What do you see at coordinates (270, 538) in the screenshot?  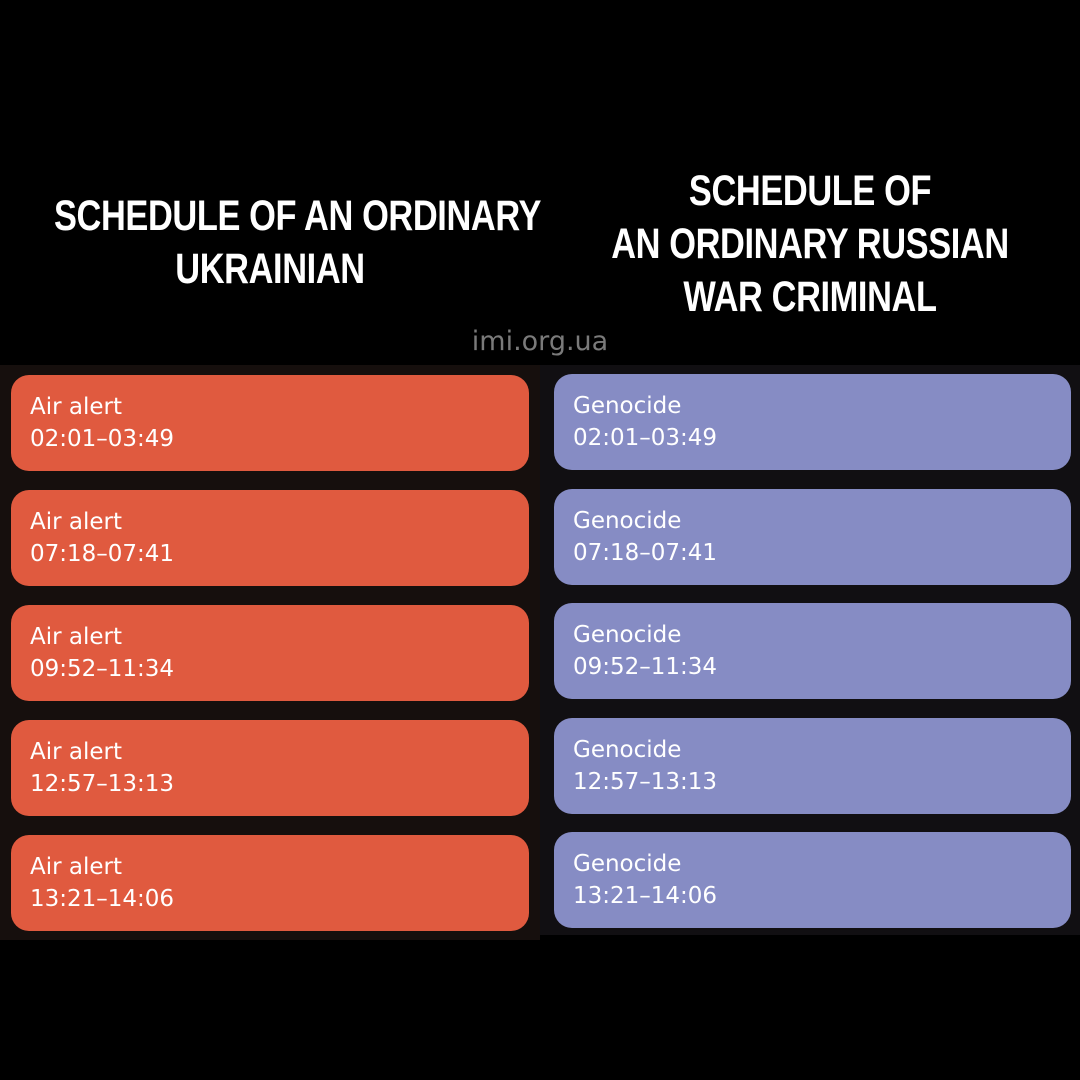 I see `calendar-event: Air alert 07:18–07:41` at bounding box center [270, 538].